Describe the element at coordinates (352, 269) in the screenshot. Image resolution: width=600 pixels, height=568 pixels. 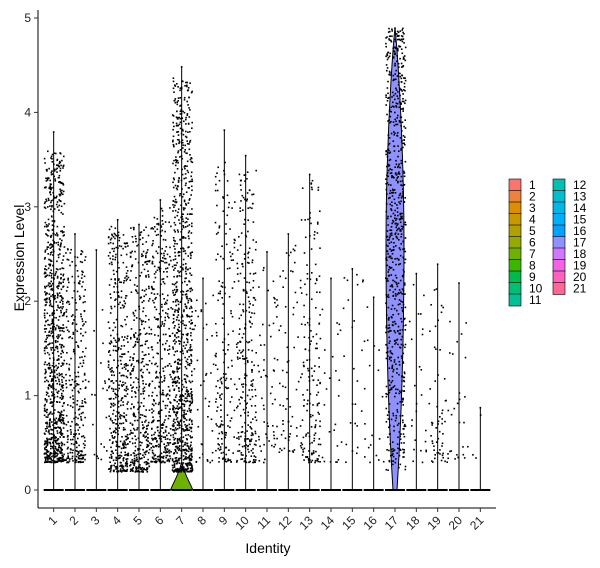
I see `data-point-max` at that location.